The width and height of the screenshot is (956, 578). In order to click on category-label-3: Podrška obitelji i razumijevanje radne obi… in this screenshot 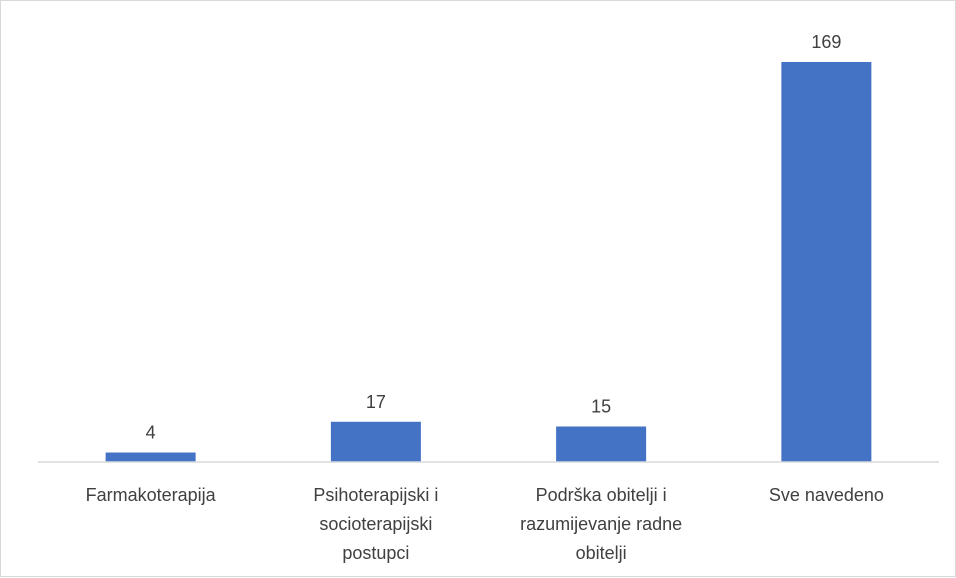, I will do `click(601, 524)`.